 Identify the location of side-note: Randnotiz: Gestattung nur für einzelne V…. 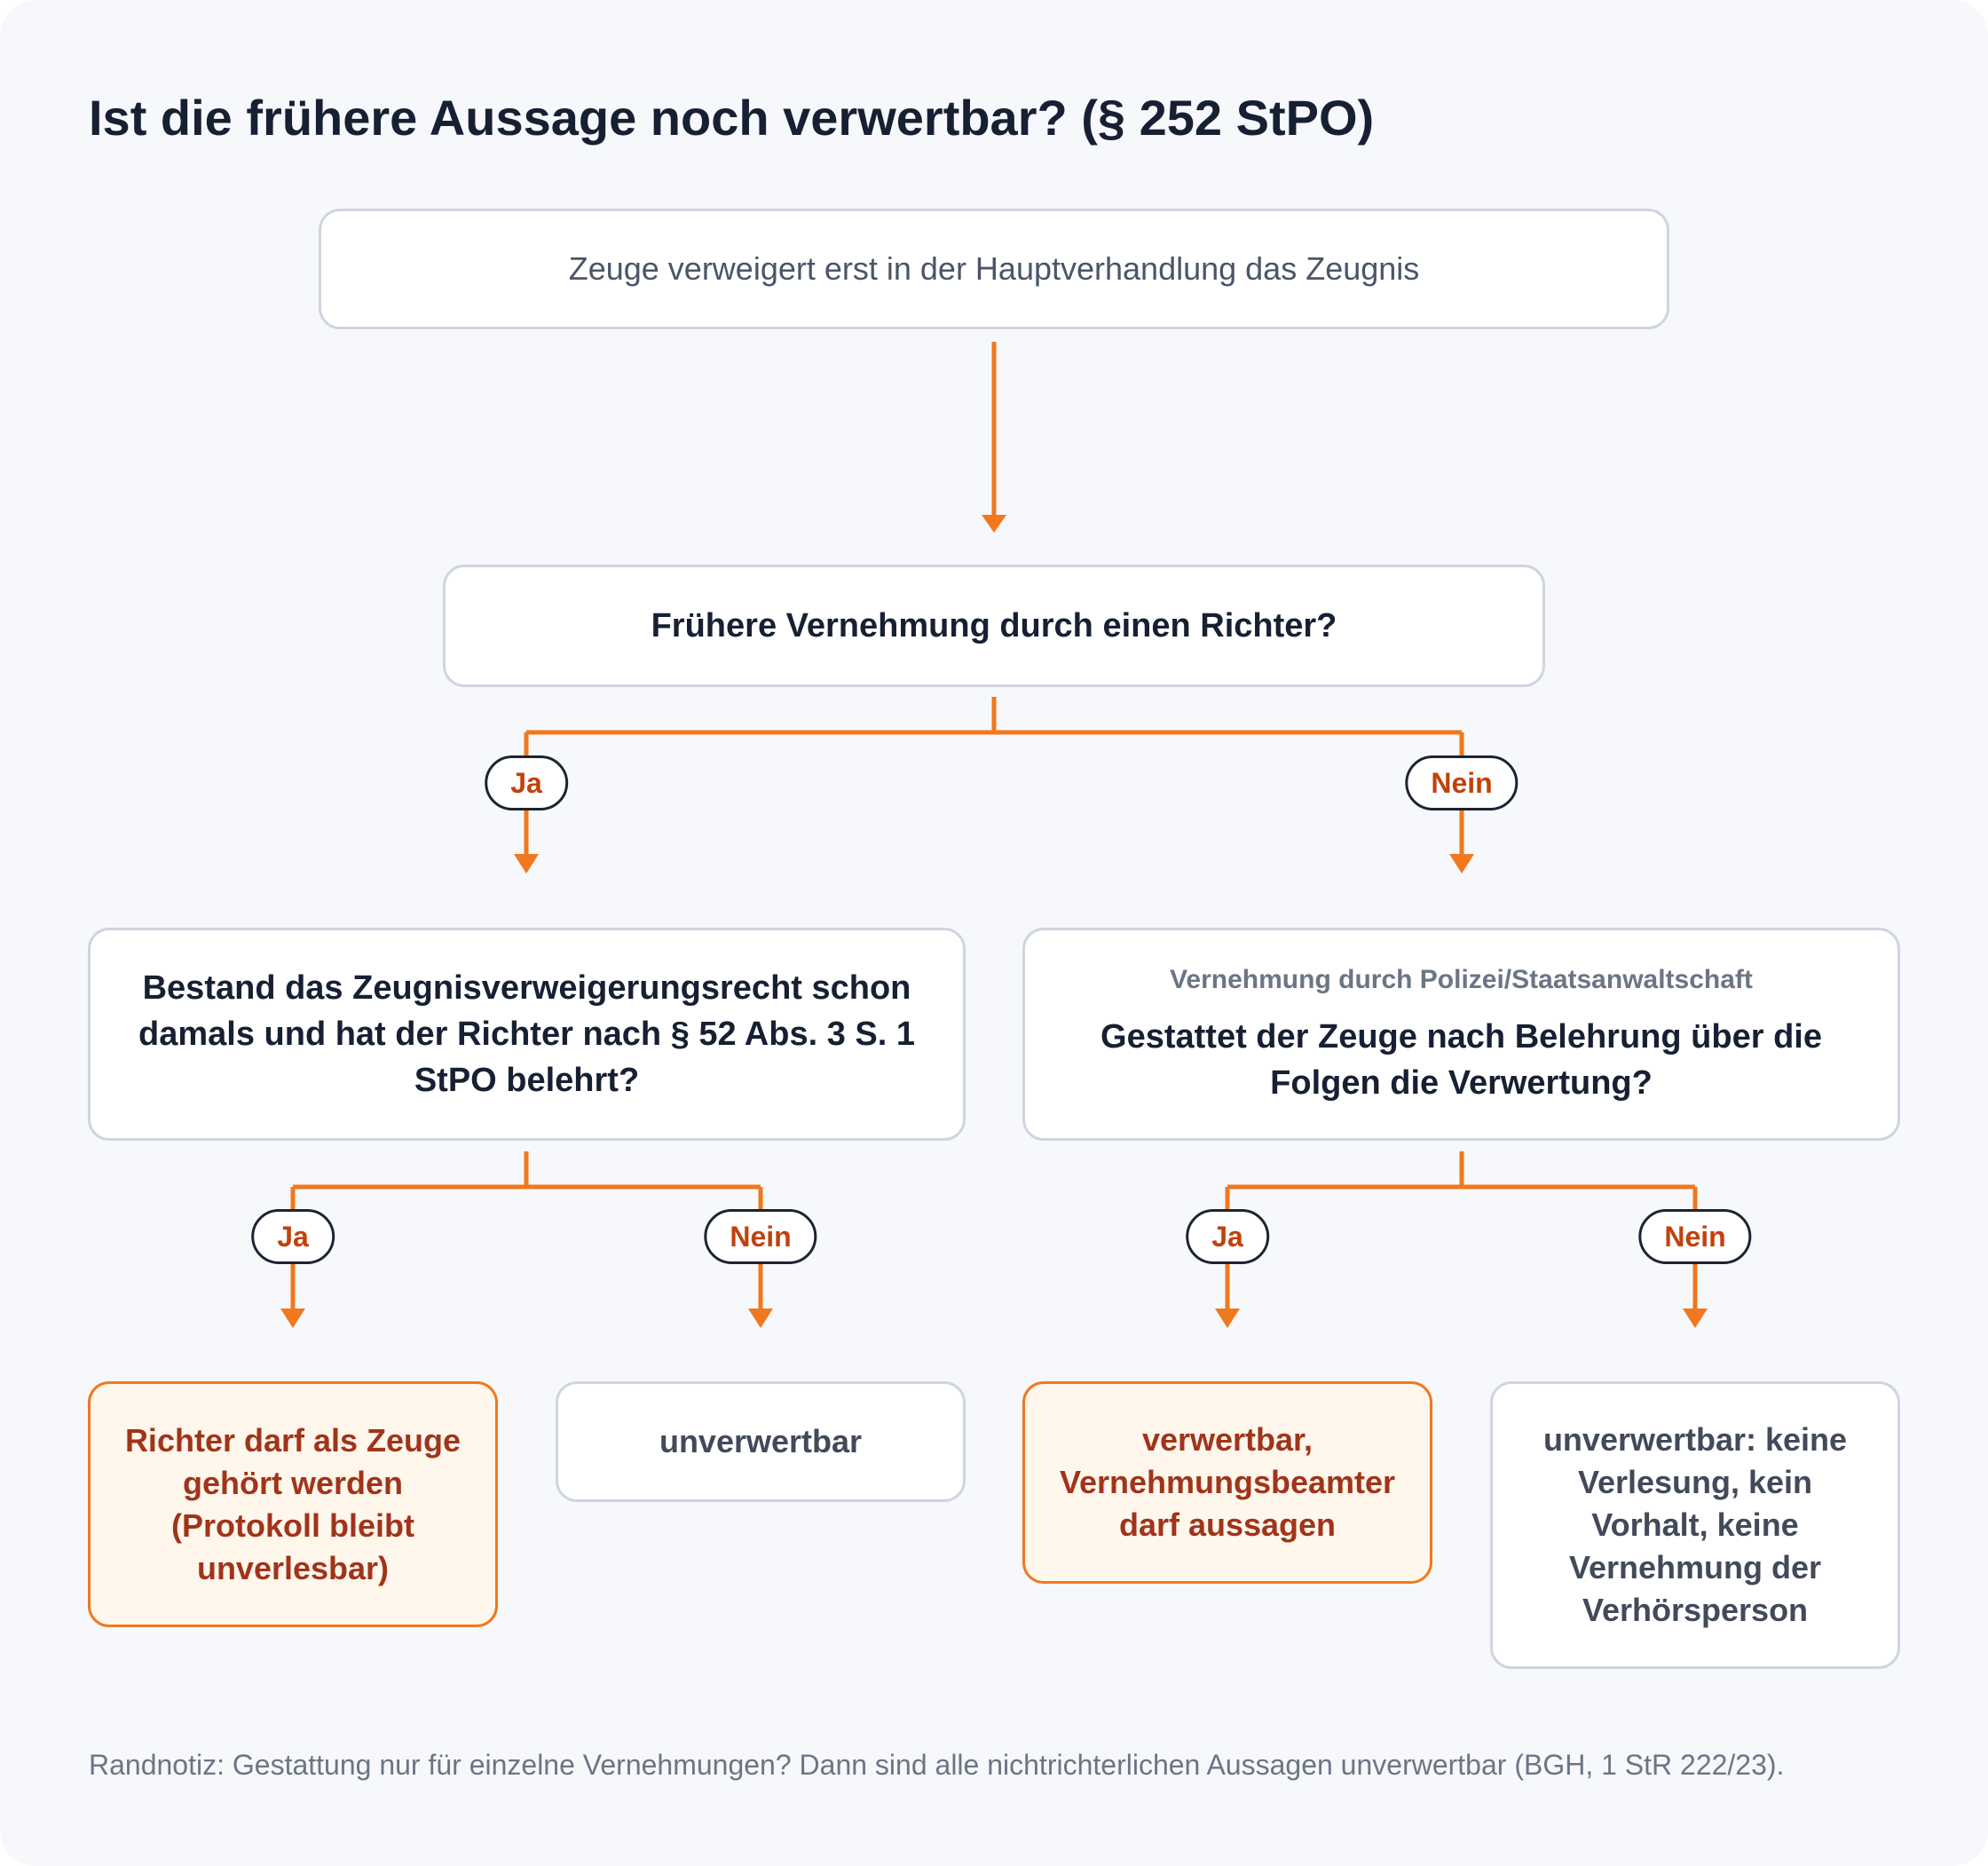
(937, 1765).